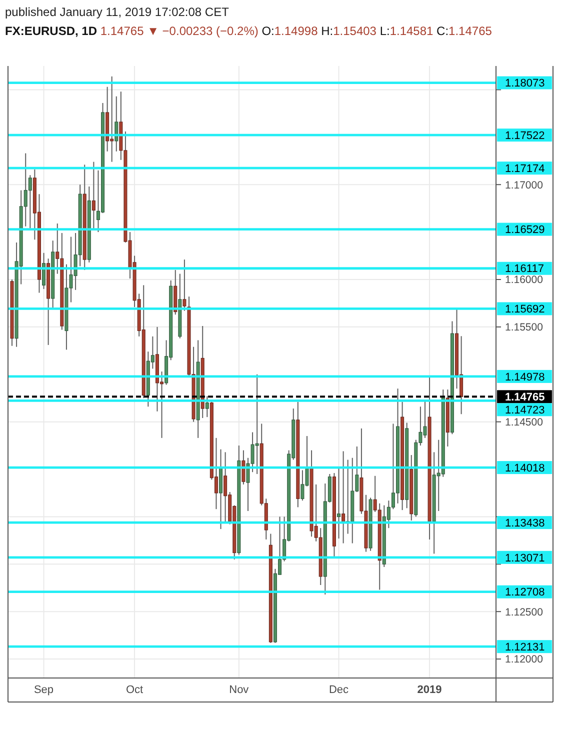  Describe the element at coordinates (525, 558) in the screenshot. I see `ref-line-label: 1.13071` at that location.